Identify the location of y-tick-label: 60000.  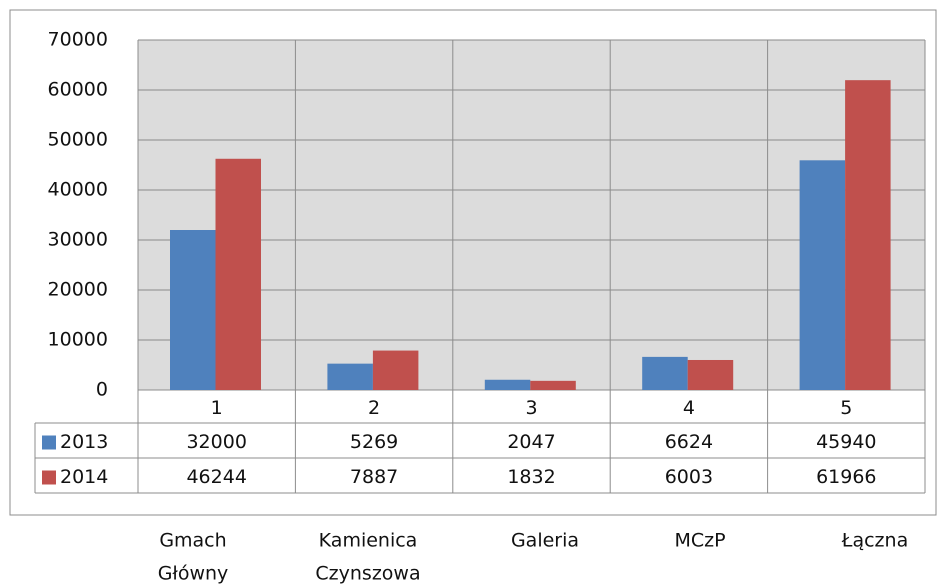
(78, 90).